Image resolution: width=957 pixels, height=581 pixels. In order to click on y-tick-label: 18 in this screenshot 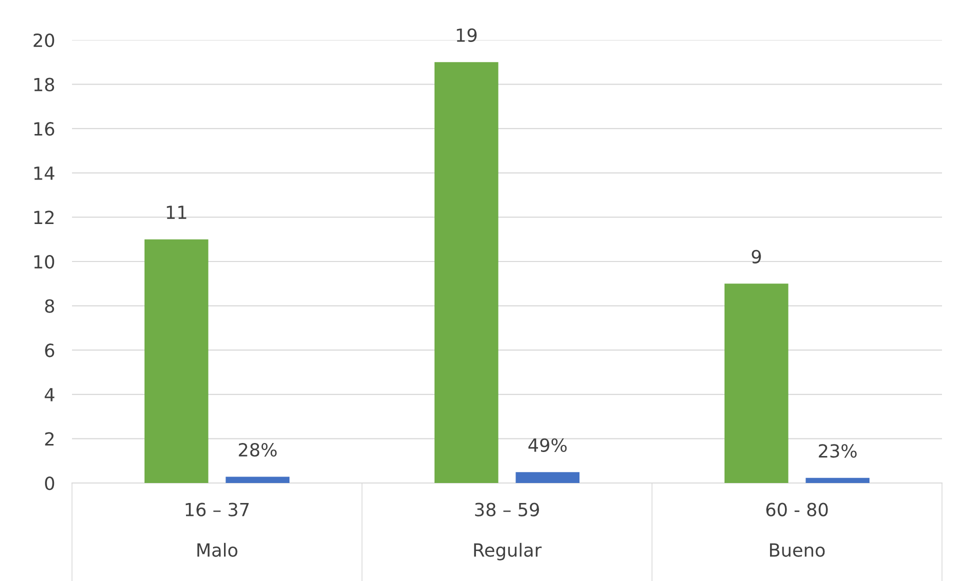, I will do `click(44, 85)`.